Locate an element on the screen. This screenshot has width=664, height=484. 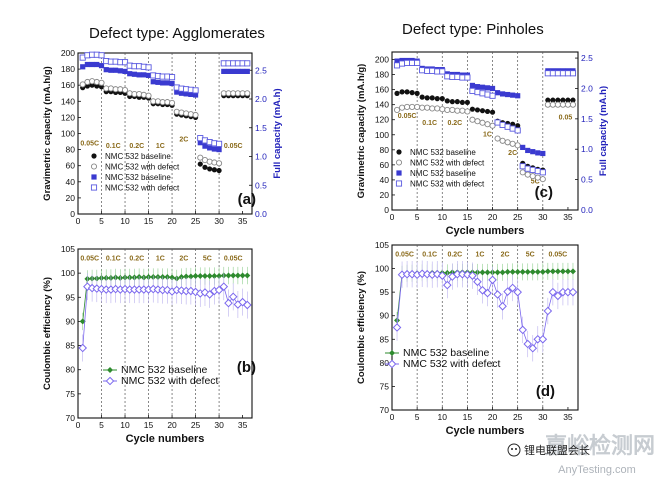
rate-label: 0.2C is located at coordinates (136, 146).